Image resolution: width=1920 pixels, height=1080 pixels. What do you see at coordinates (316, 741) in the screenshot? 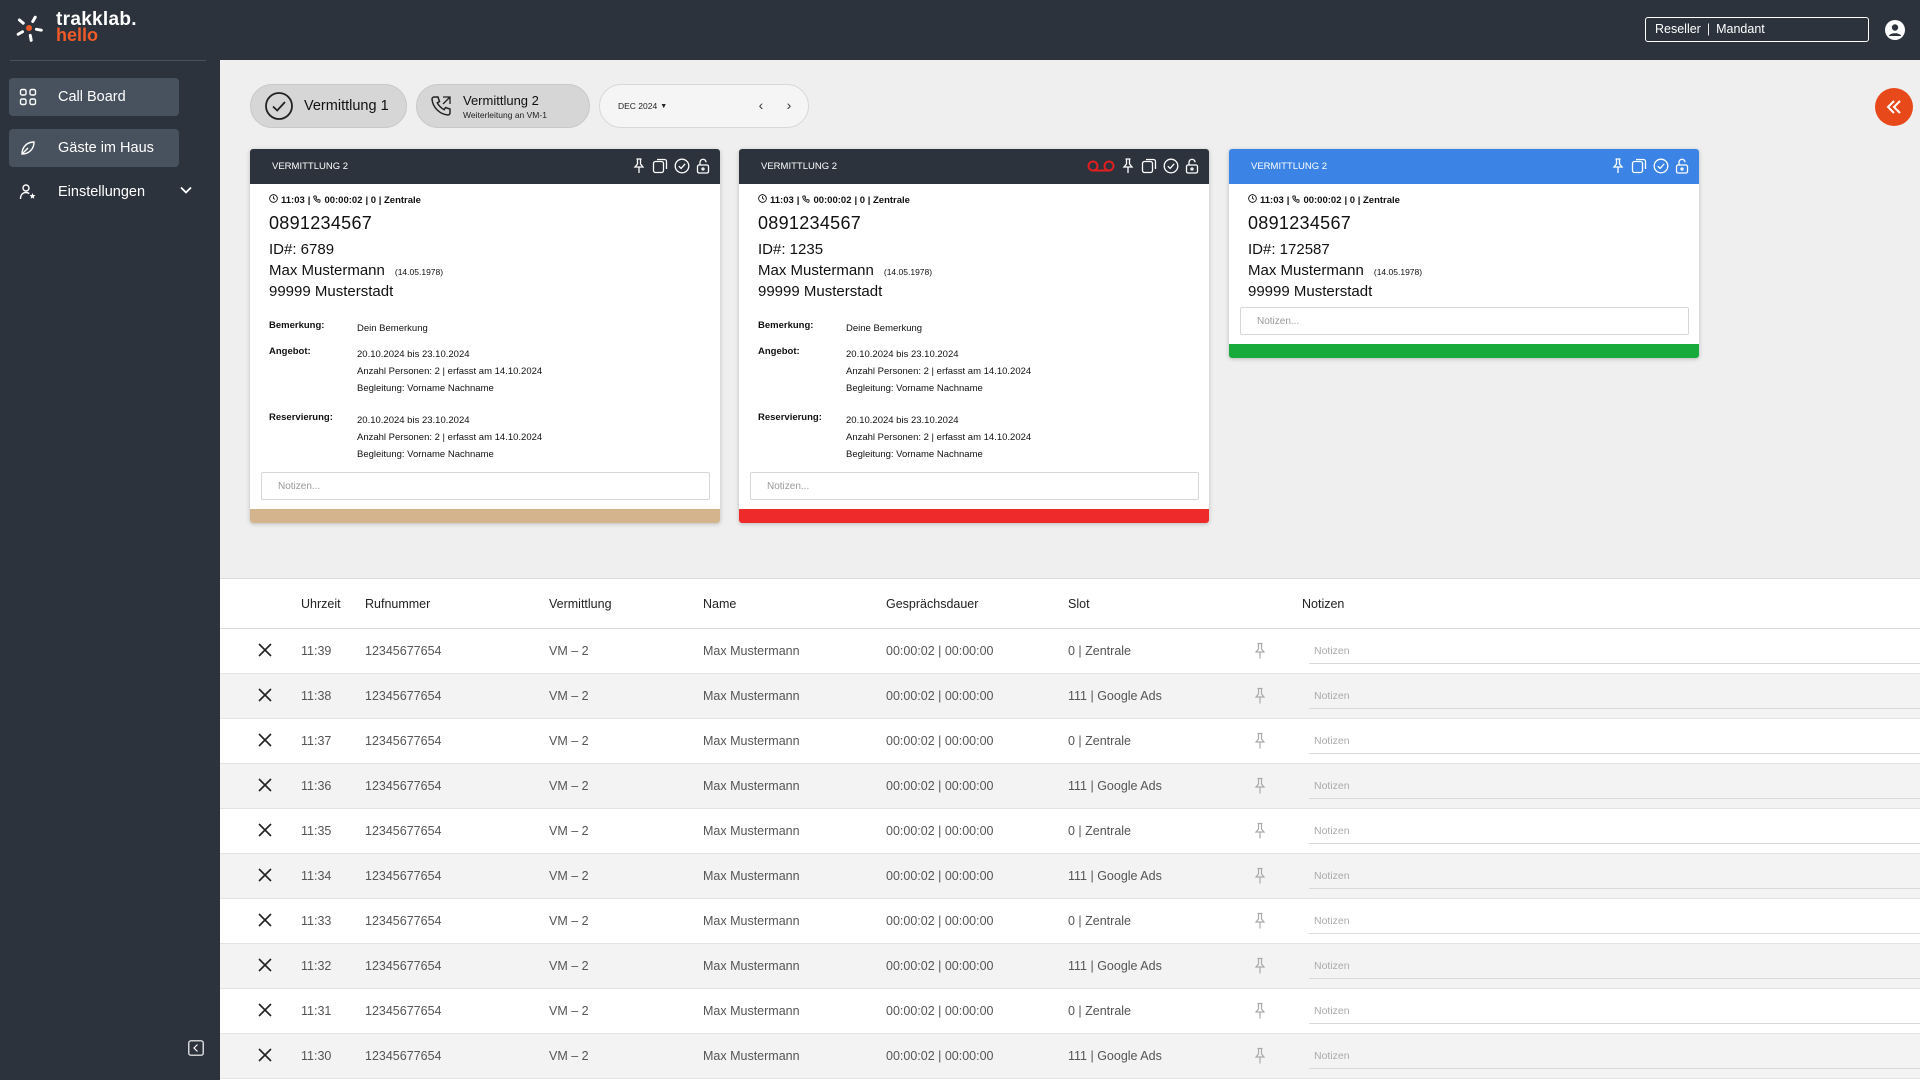
I see `cell-time: 11:37` at bounding box center [316, 741].